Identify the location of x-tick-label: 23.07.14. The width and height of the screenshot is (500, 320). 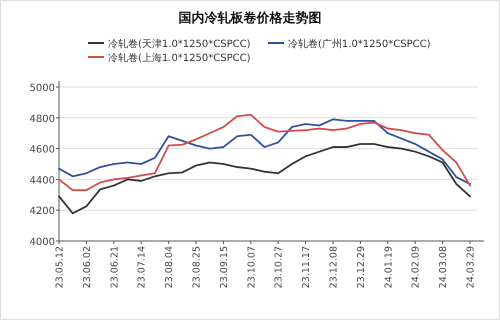
(142, 267).